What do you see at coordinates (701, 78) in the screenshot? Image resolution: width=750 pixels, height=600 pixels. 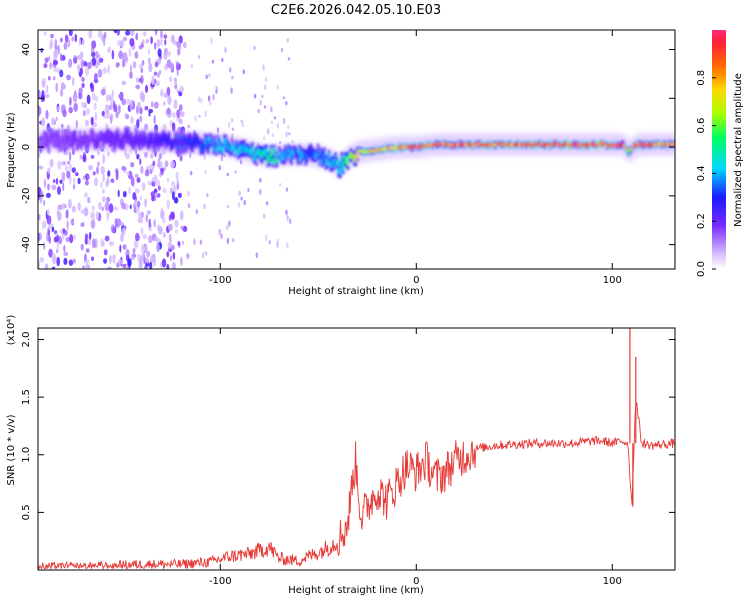 I see `colorbar-tick-label: 0.8` at bounding box center [701, 78].